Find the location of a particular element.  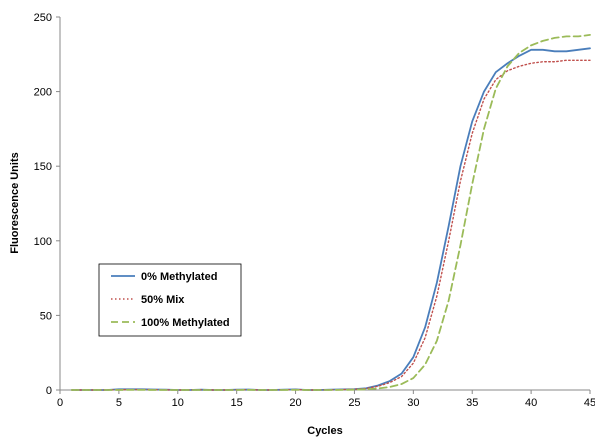

legend-label-1: 0% Methylated is located at coordinates (179, 277).